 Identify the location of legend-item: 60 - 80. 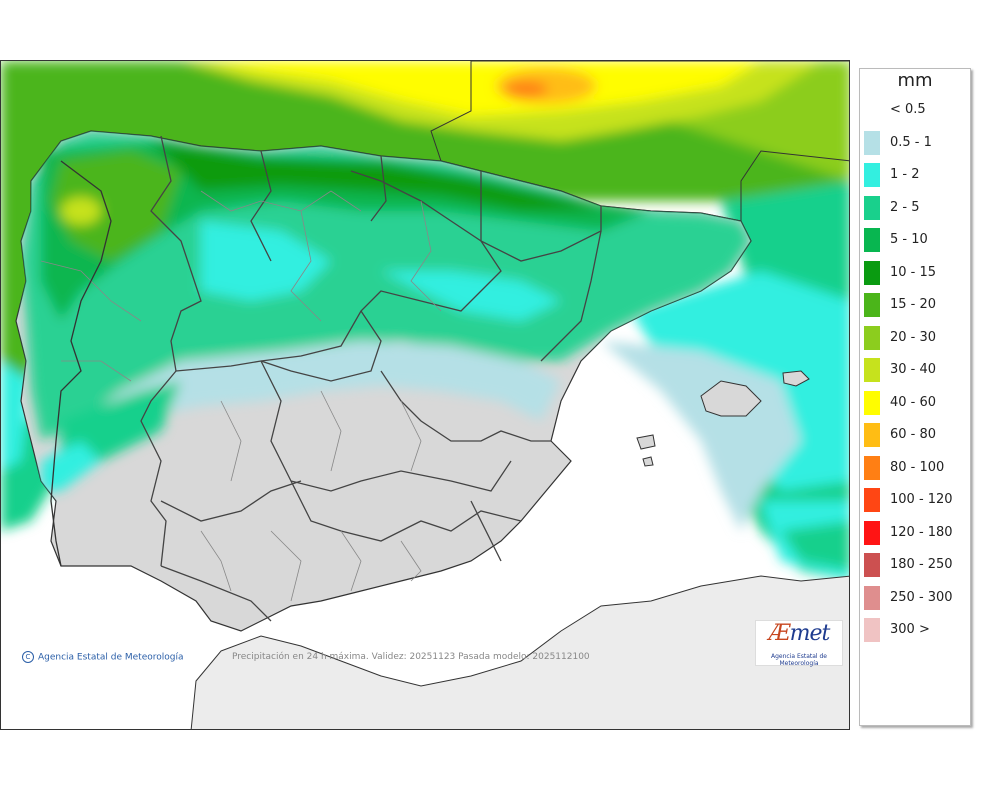
(916, 434).